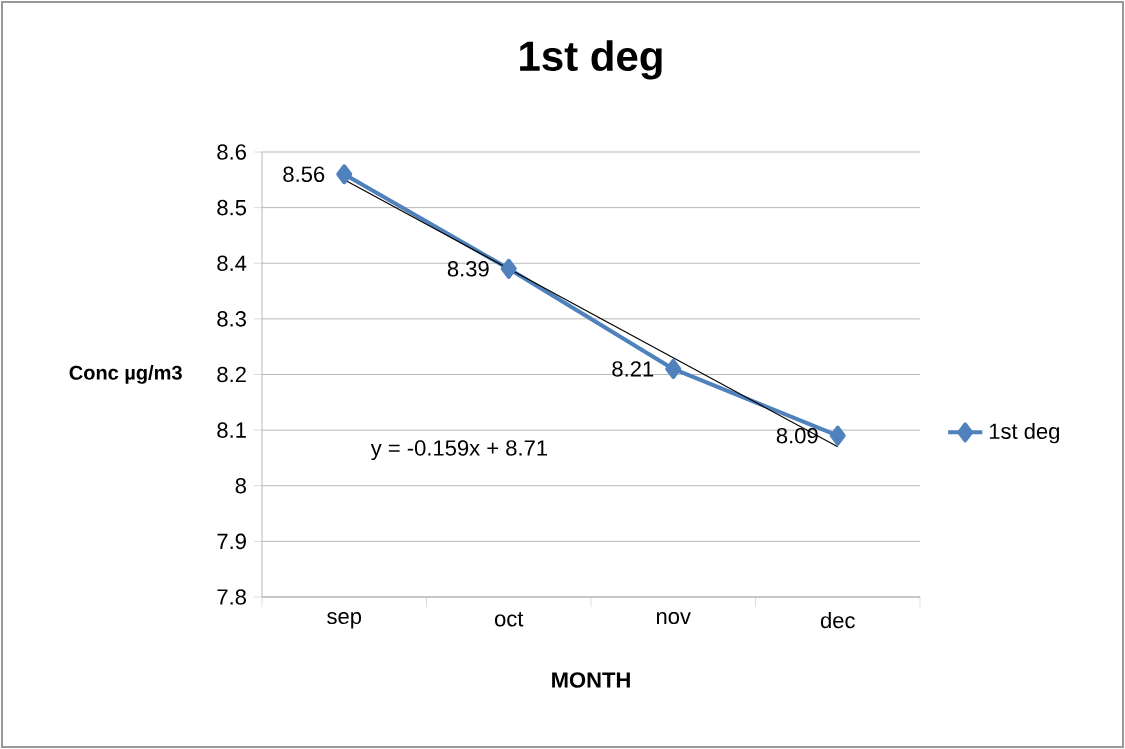  What do you see at coordinates (231, 541) in the screenshot?
I see `y-tick-label: 7.9` at bounding box center [231, 541].